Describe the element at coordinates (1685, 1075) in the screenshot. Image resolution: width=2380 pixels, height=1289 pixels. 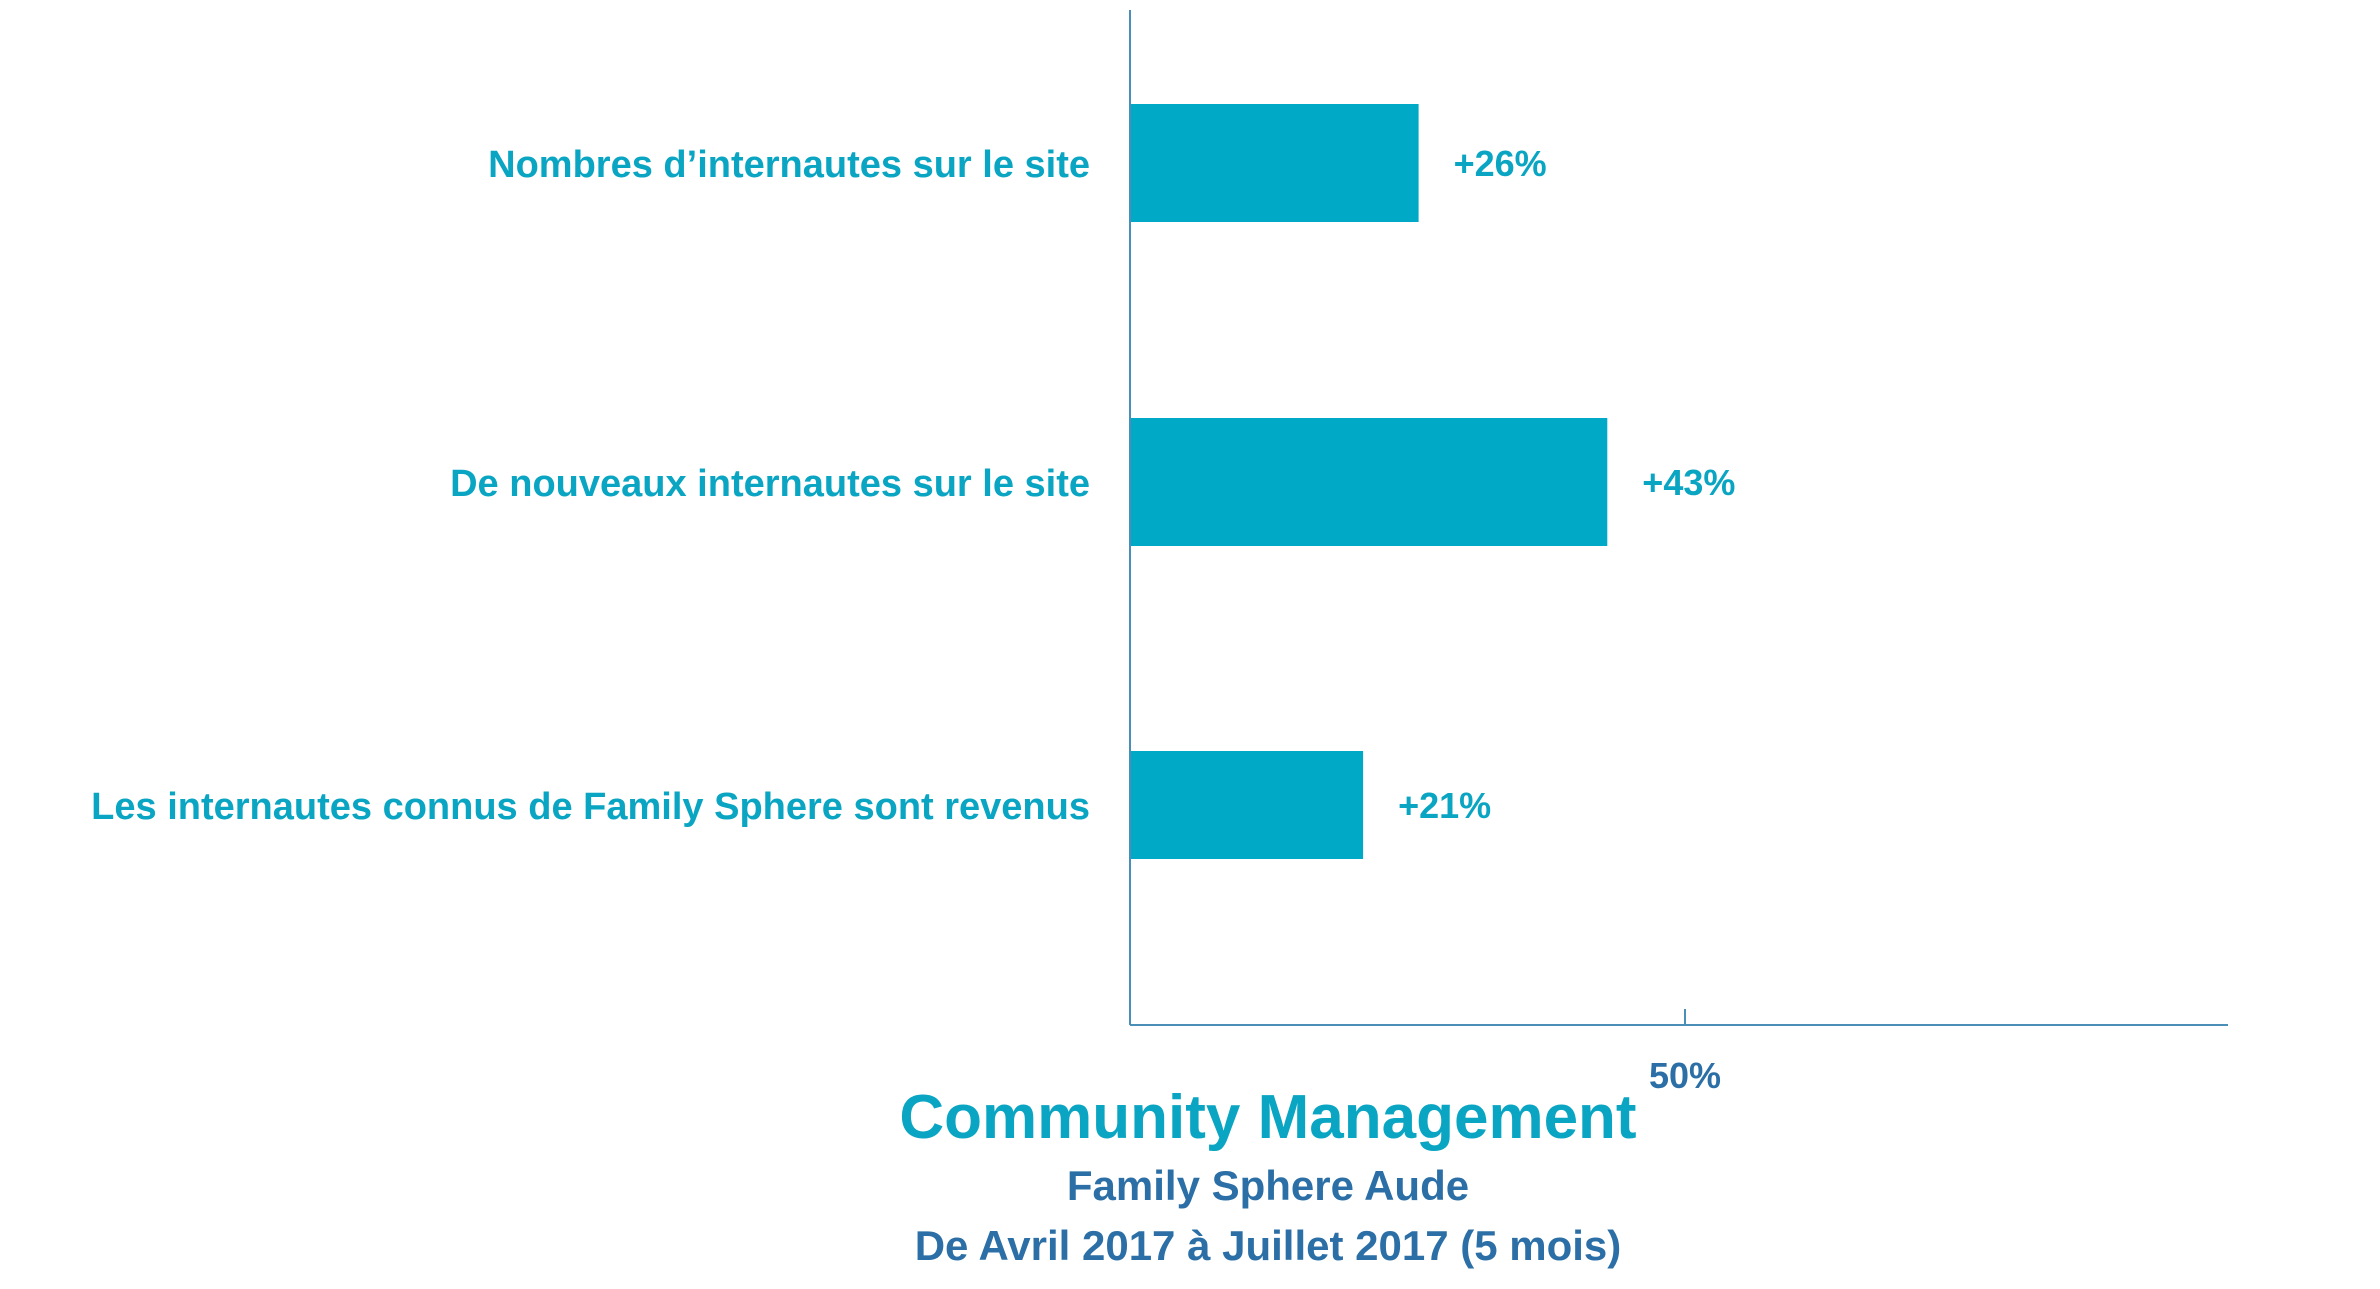
I see `x-tick-label: 50%` at that location.